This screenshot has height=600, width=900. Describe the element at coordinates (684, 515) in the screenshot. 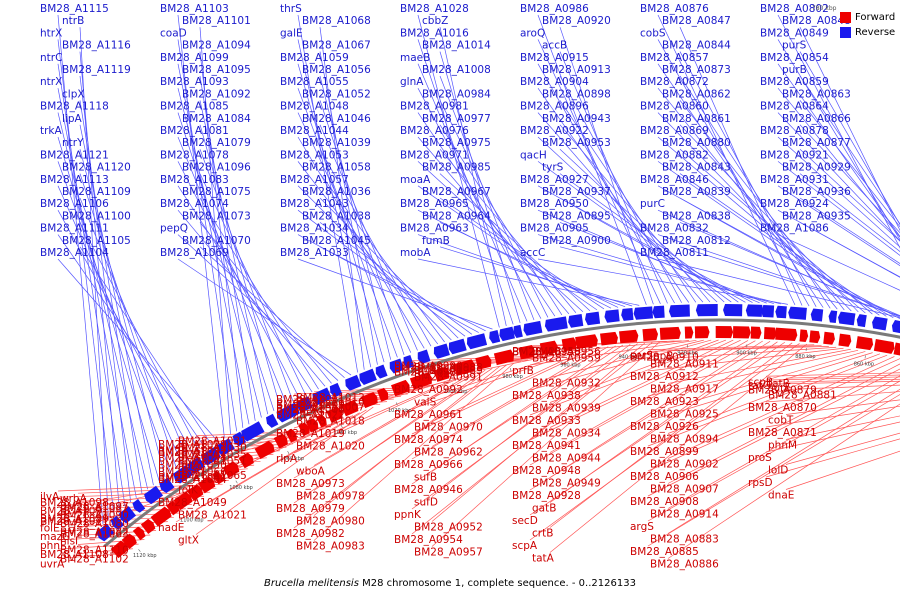

I see `forward-gene-label: BM28_A0914` at that location.